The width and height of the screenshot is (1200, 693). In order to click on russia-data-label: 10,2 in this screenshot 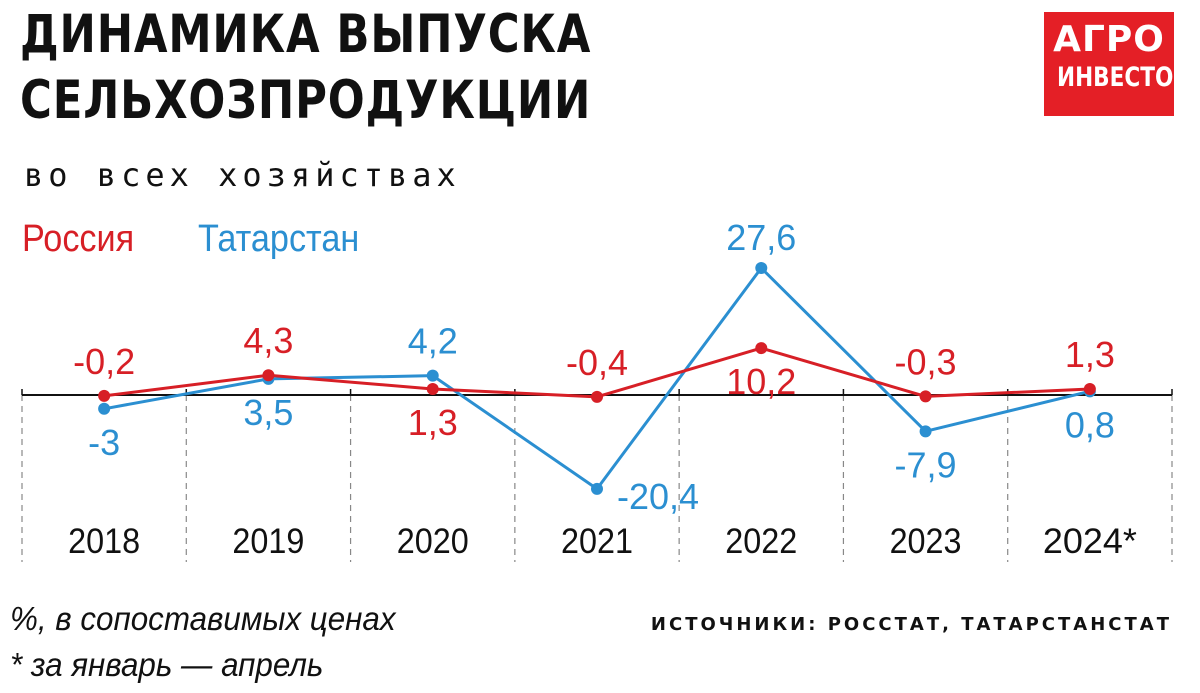, I will do `click(761, 381)`.